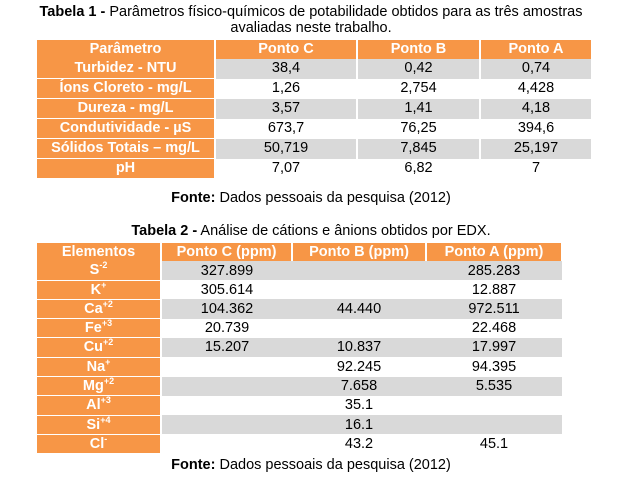 The image size is (622, 480). What do you see at coordinates (226, 328) in the screenshot?
I see `table-cell: 20.739` at bounding box center [226, 328].